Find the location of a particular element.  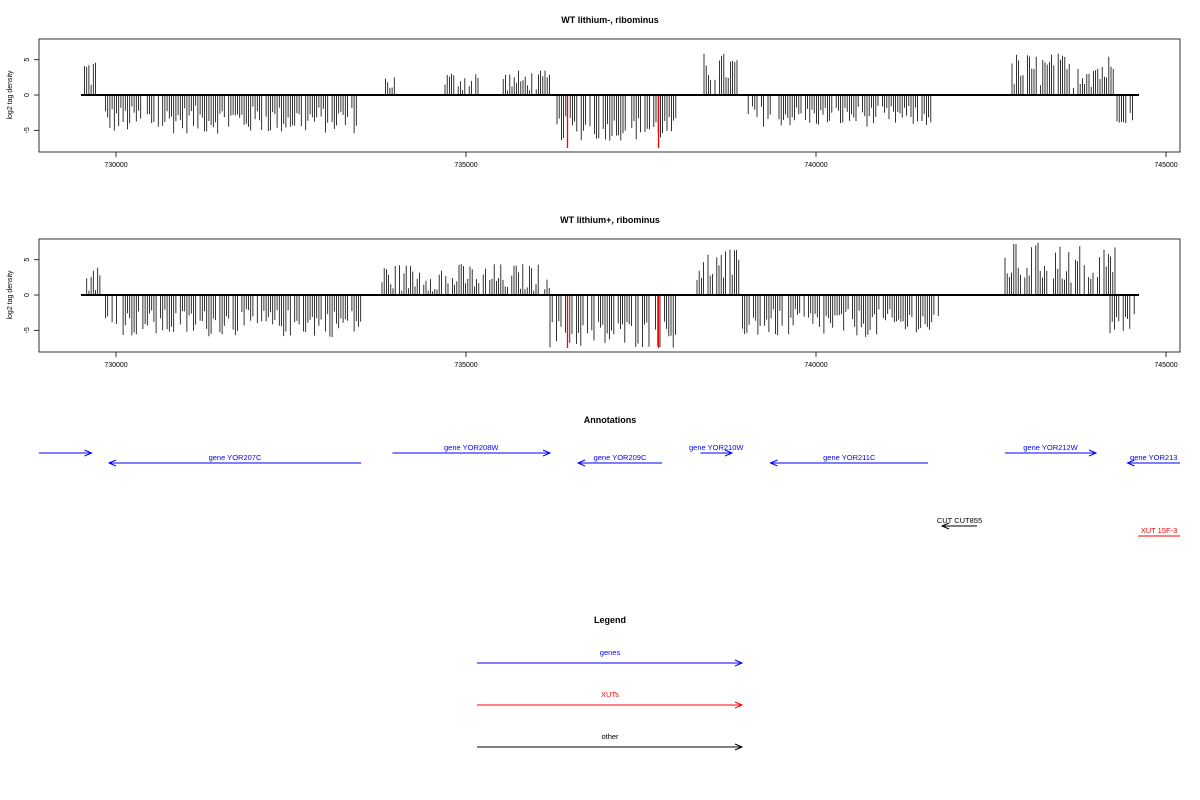

feature-label: gene YOR212W is located at coordinates (1050, 447).